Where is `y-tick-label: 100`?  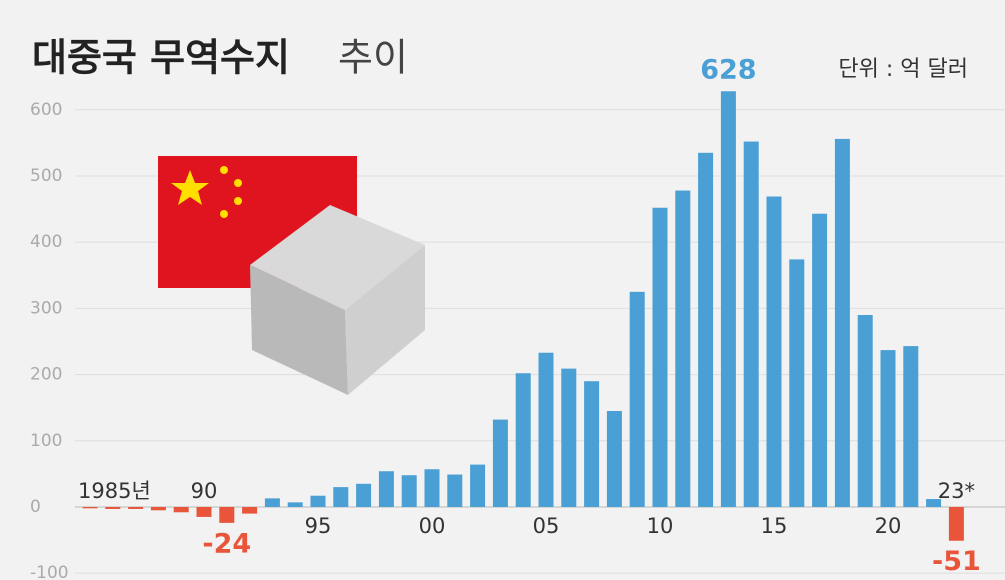
y-tick-label: 100 is located at coordinates (46, 441).